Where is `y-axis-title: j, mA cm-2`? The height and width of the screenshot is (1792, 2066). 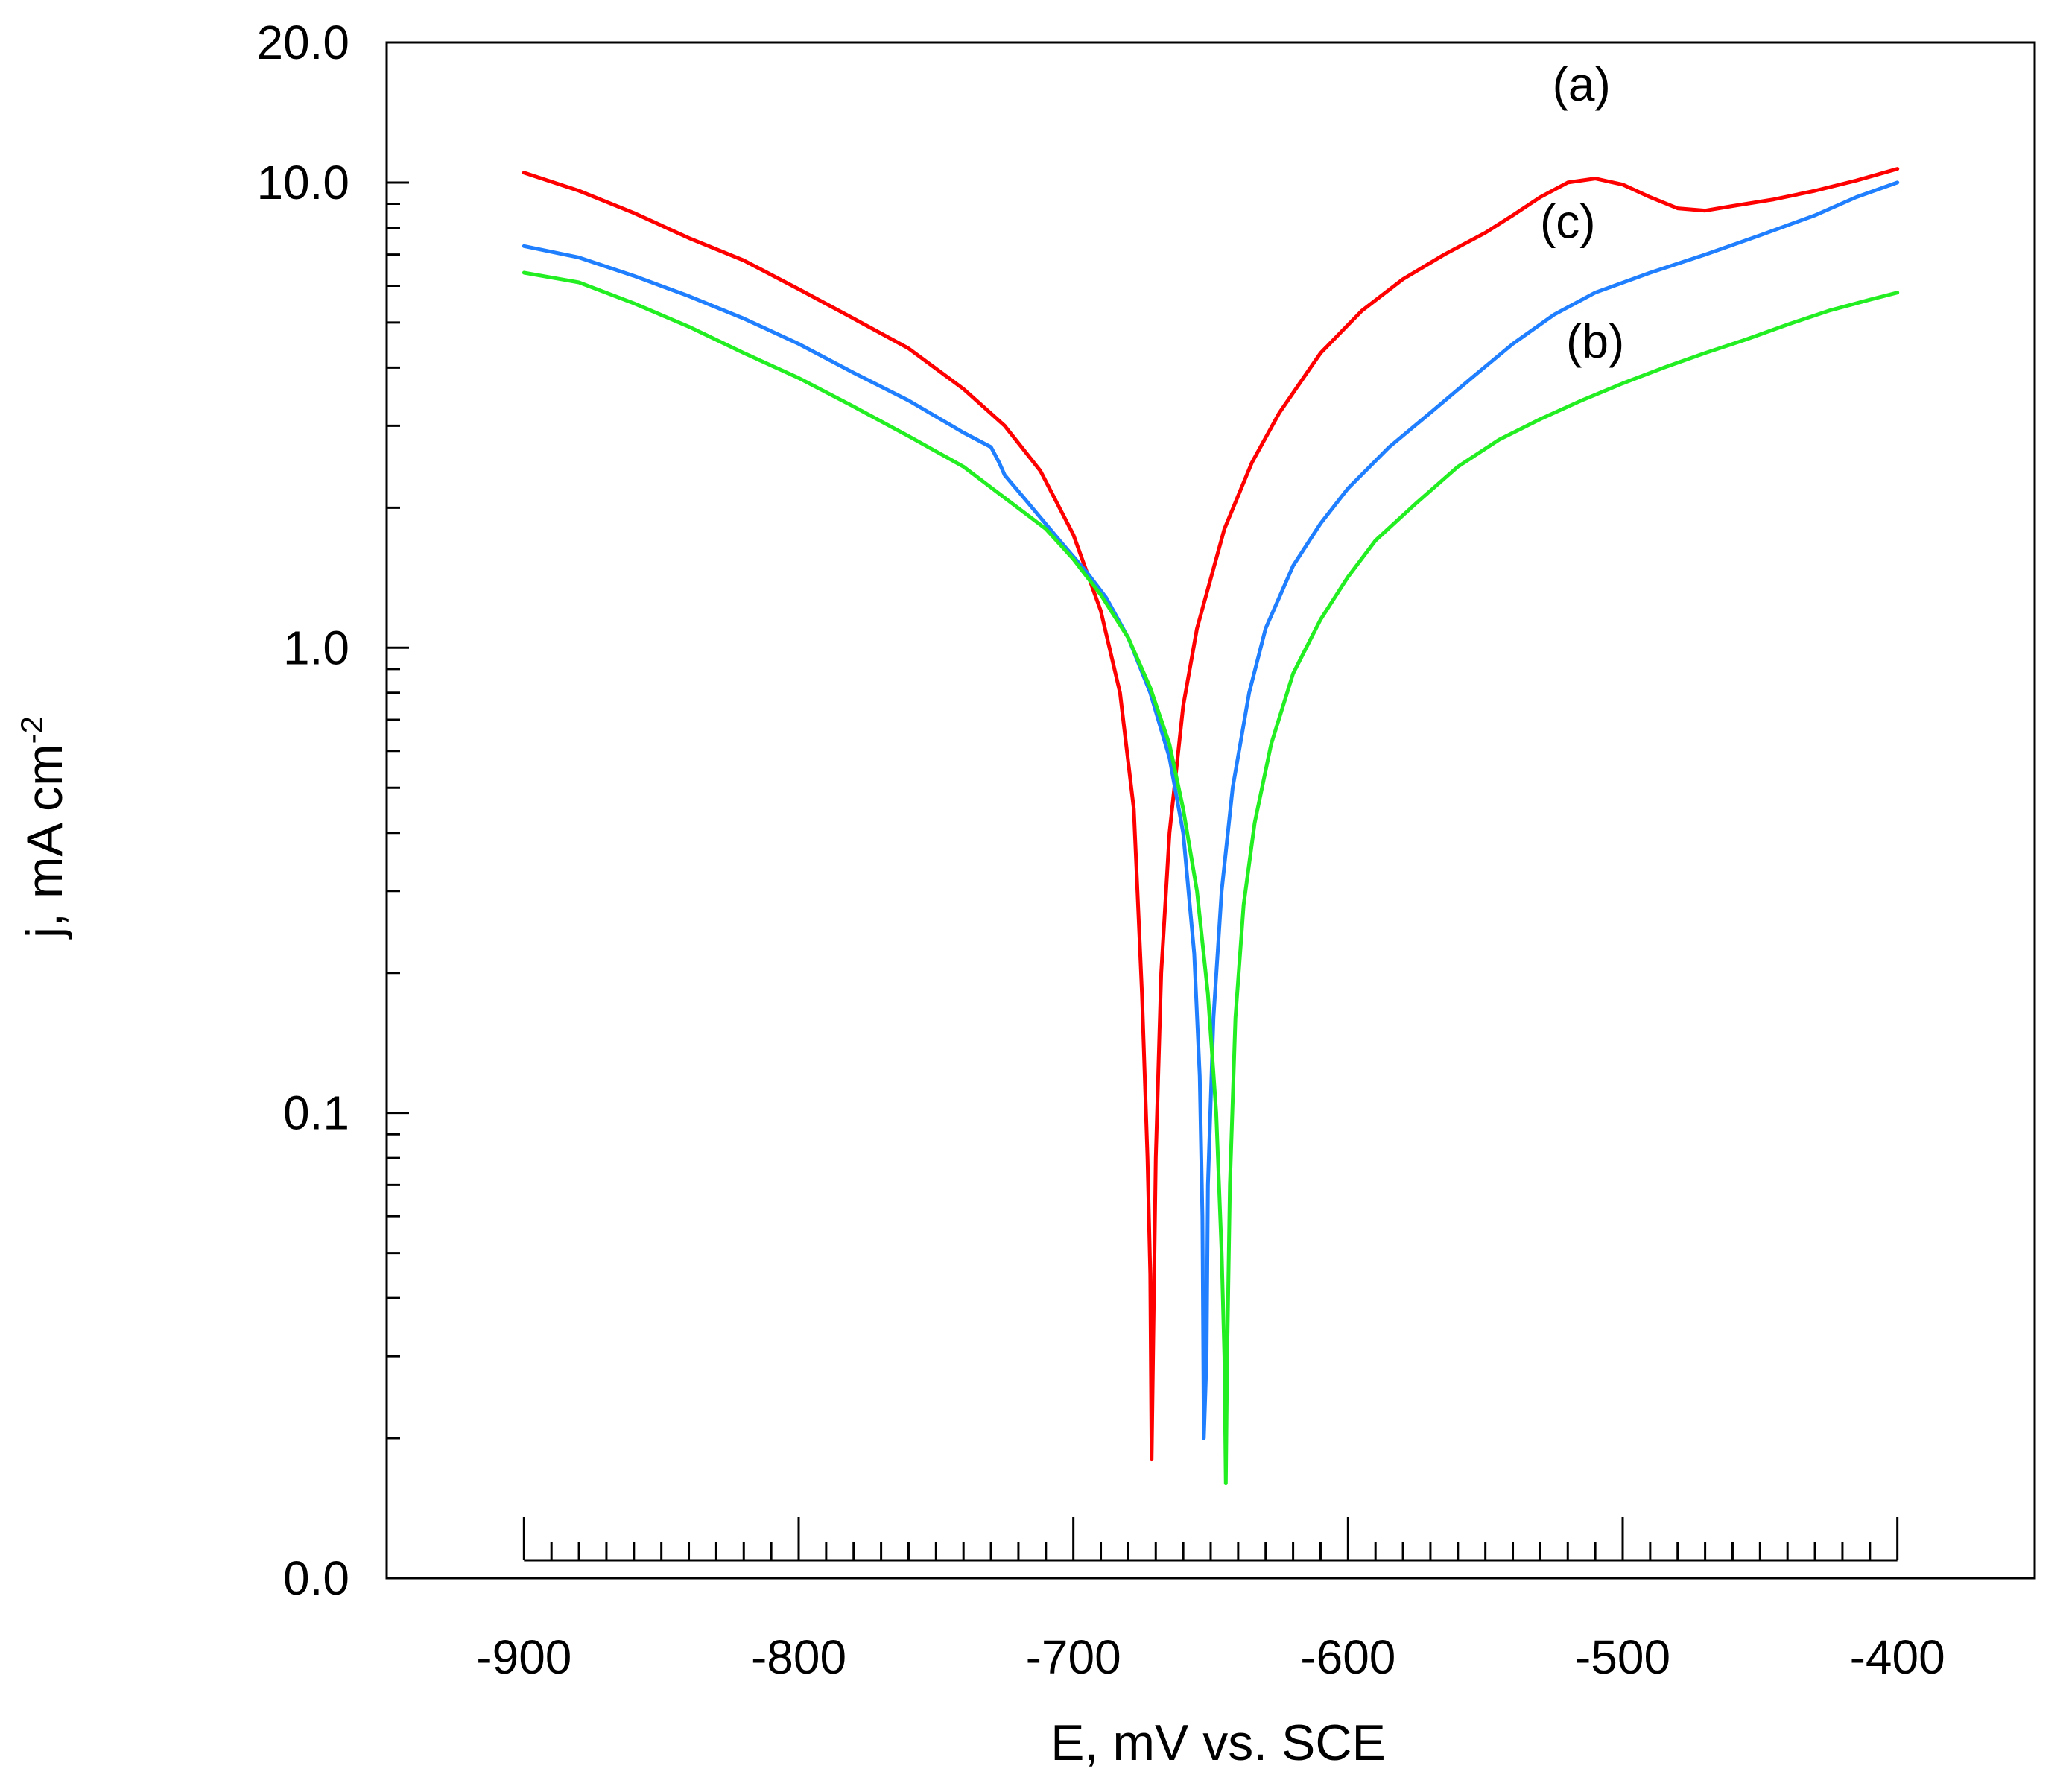 y-axis-title: j, mA cm-2 is located at coordinates (43, 828).